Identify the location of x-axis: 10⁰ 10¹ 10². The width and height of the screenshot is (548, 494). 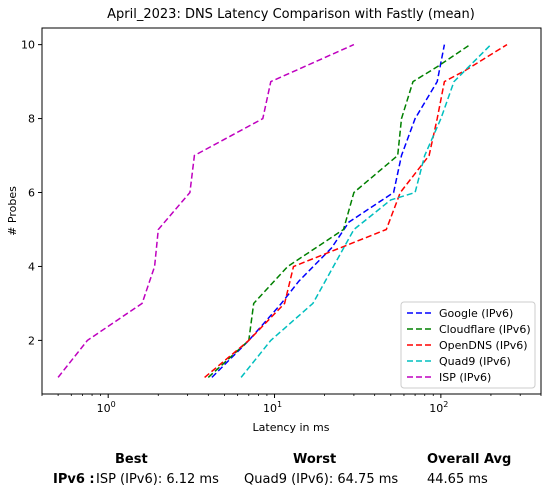
(291, 404).